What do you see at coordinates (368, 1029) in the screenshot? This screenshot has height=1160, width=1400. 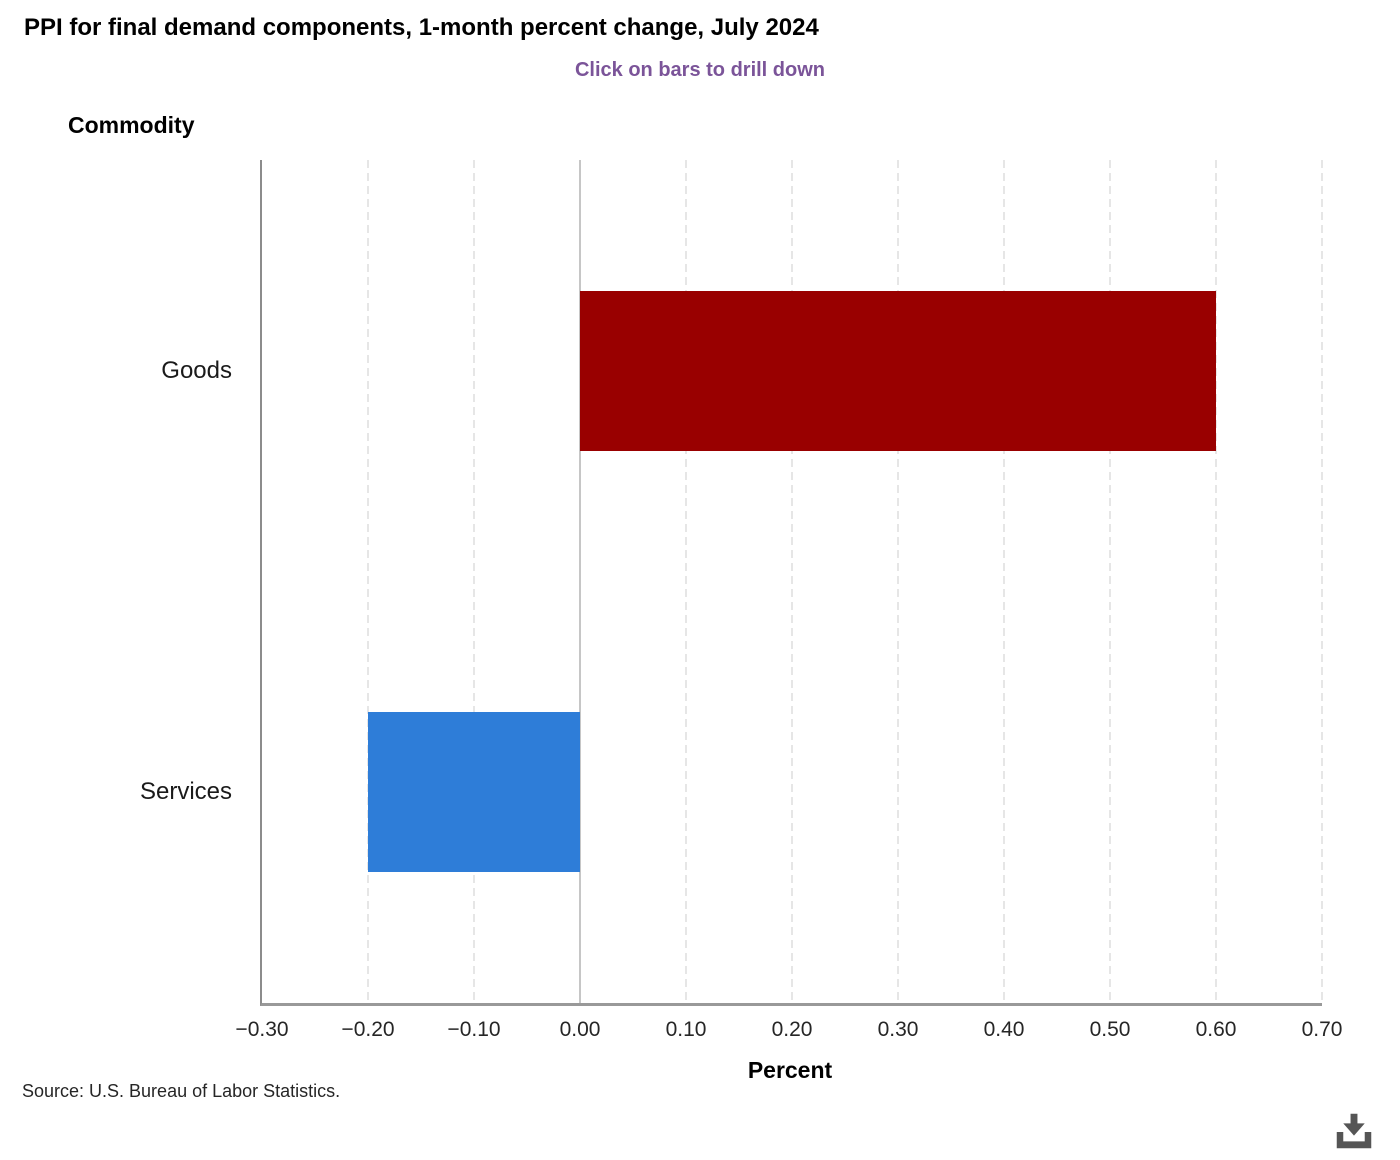 I see `x-tick-label: −0.20` at bounding box center [368, 1029].